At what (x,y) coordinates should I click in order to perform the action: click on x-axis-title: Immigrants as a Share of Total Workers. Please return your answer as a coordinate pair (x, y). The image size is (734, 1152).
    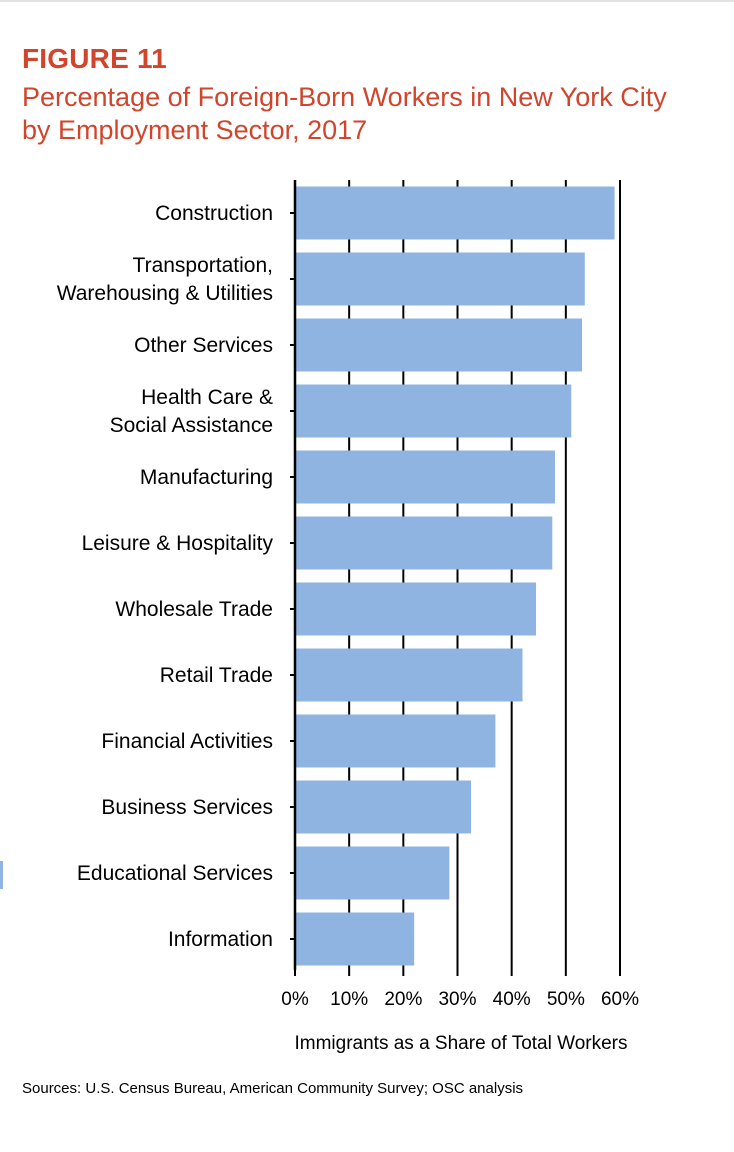
    Looking at the image, I should click on (461, 1043).